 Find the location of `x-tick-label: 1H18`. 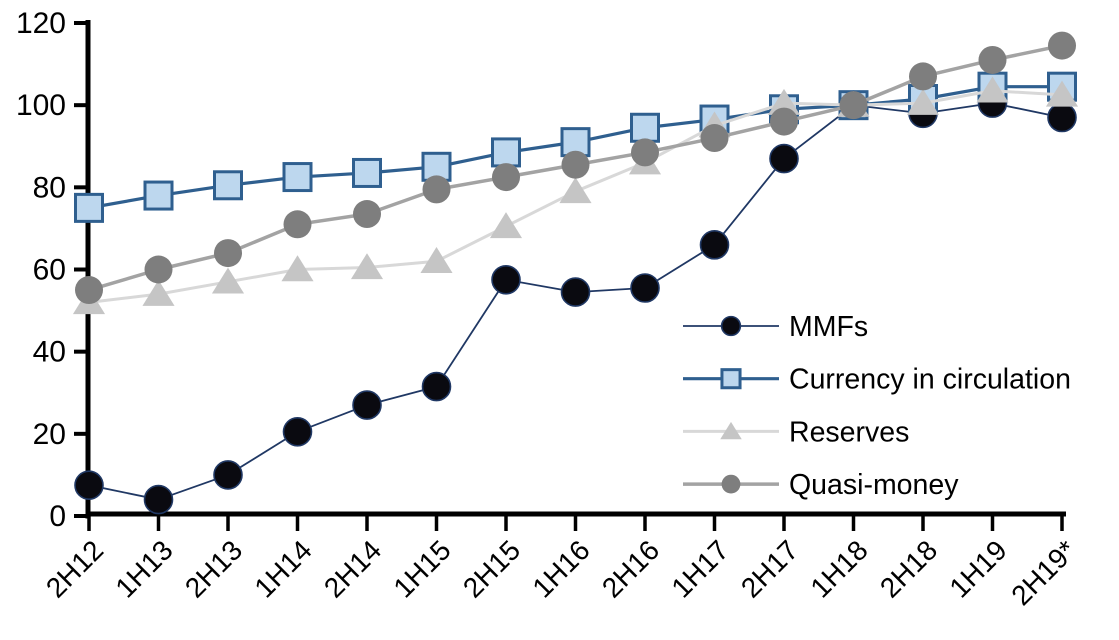

x-tick-label: 1H18 is located at coordinates (838, 568).